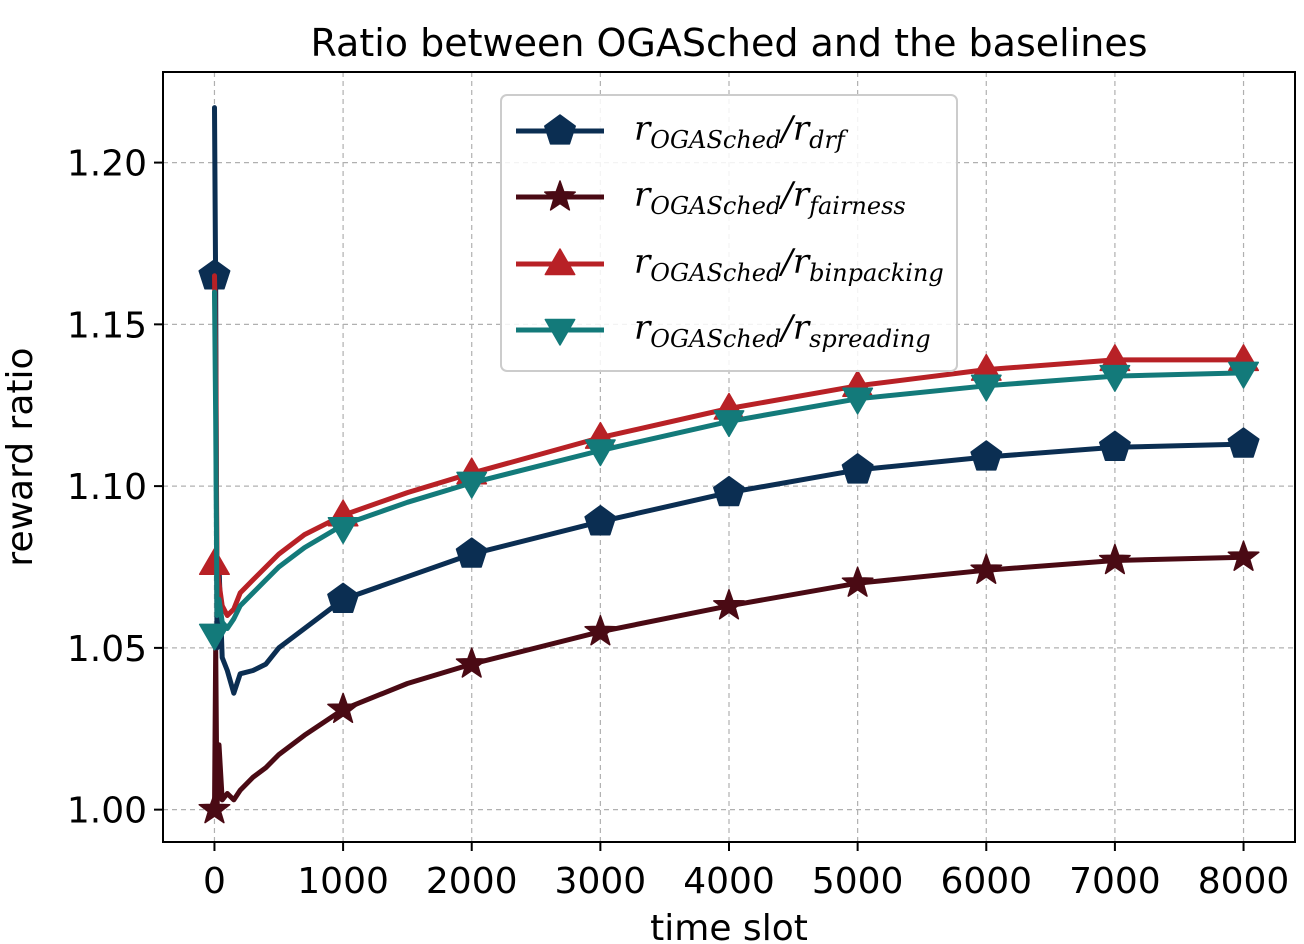 This screenshot has width=1304, height=944. What do you see at coordinates (214, 881) in the screenshot?
I see `x-tick-label: 0` at bounding box center [214, 881].